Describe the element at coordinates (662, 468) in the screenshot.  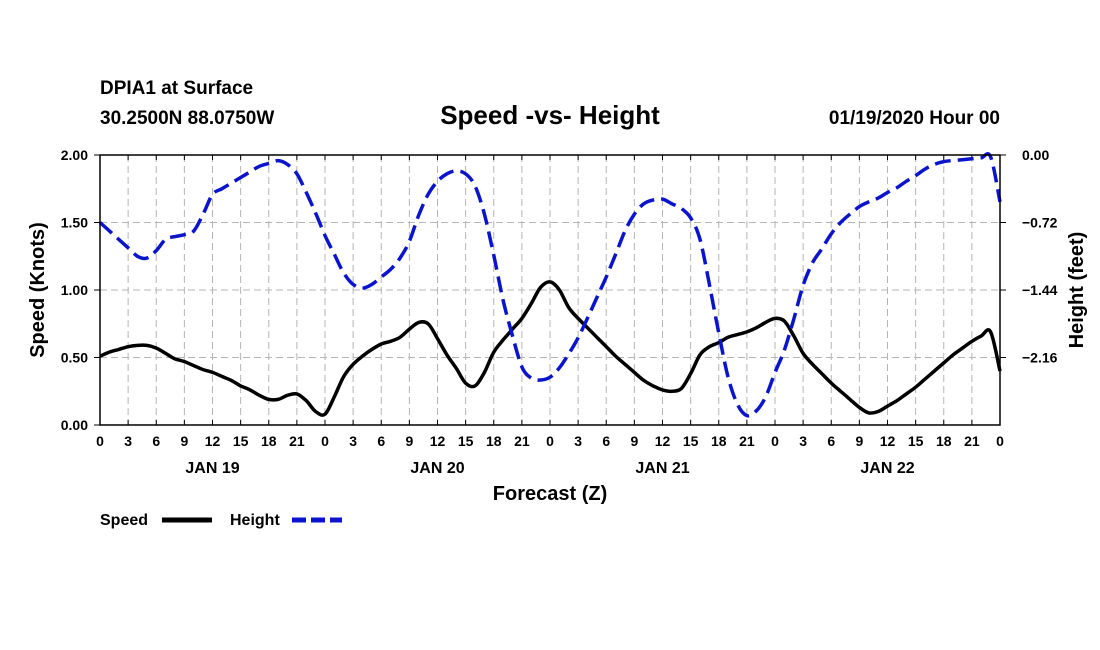
I see `day-label: JAN 21` at that location.